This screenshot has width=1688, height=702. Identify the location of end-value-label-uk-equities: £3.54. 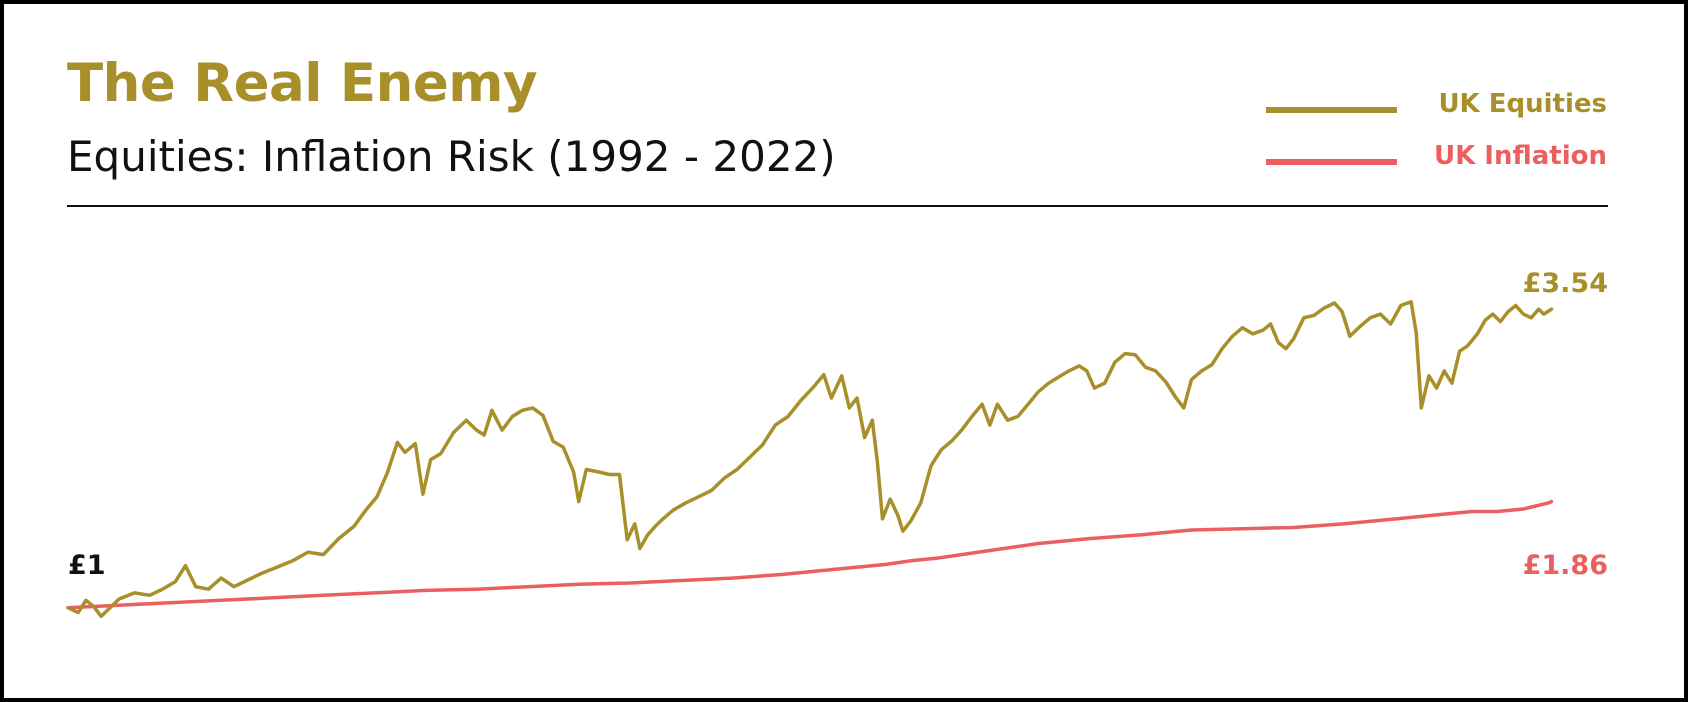
(1565, 283).